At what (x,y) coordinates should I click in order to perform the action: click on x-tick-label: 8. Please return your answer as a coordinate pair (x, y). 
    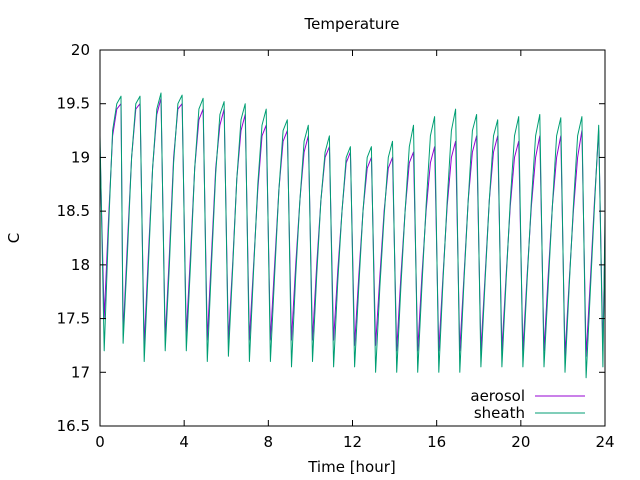
    Looking at the image, I should click on (269, 442).